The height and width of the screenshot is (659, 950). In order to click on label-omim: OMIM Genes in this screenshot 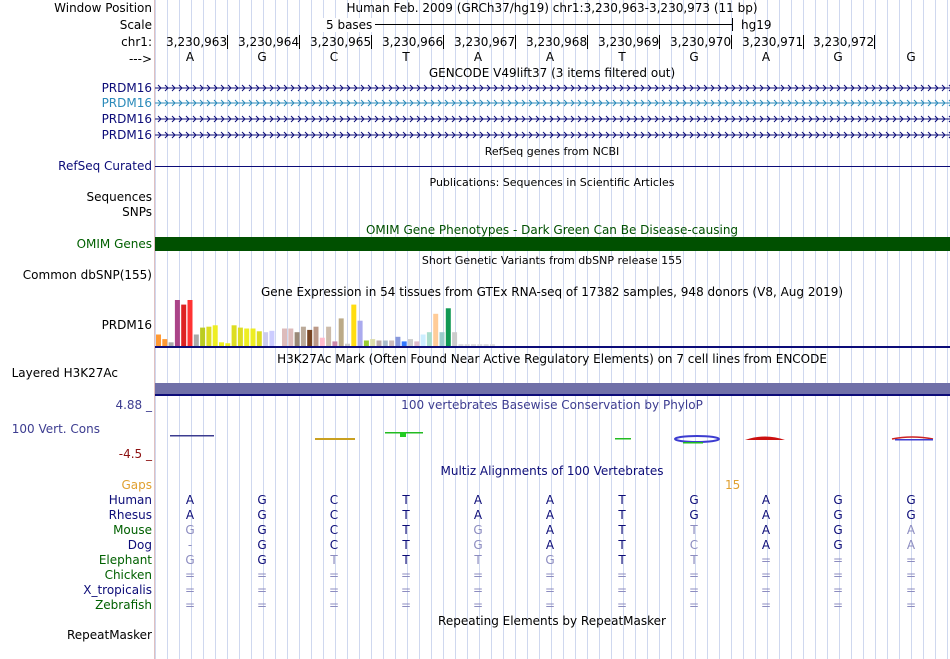, I will do `click(114, 244)`.